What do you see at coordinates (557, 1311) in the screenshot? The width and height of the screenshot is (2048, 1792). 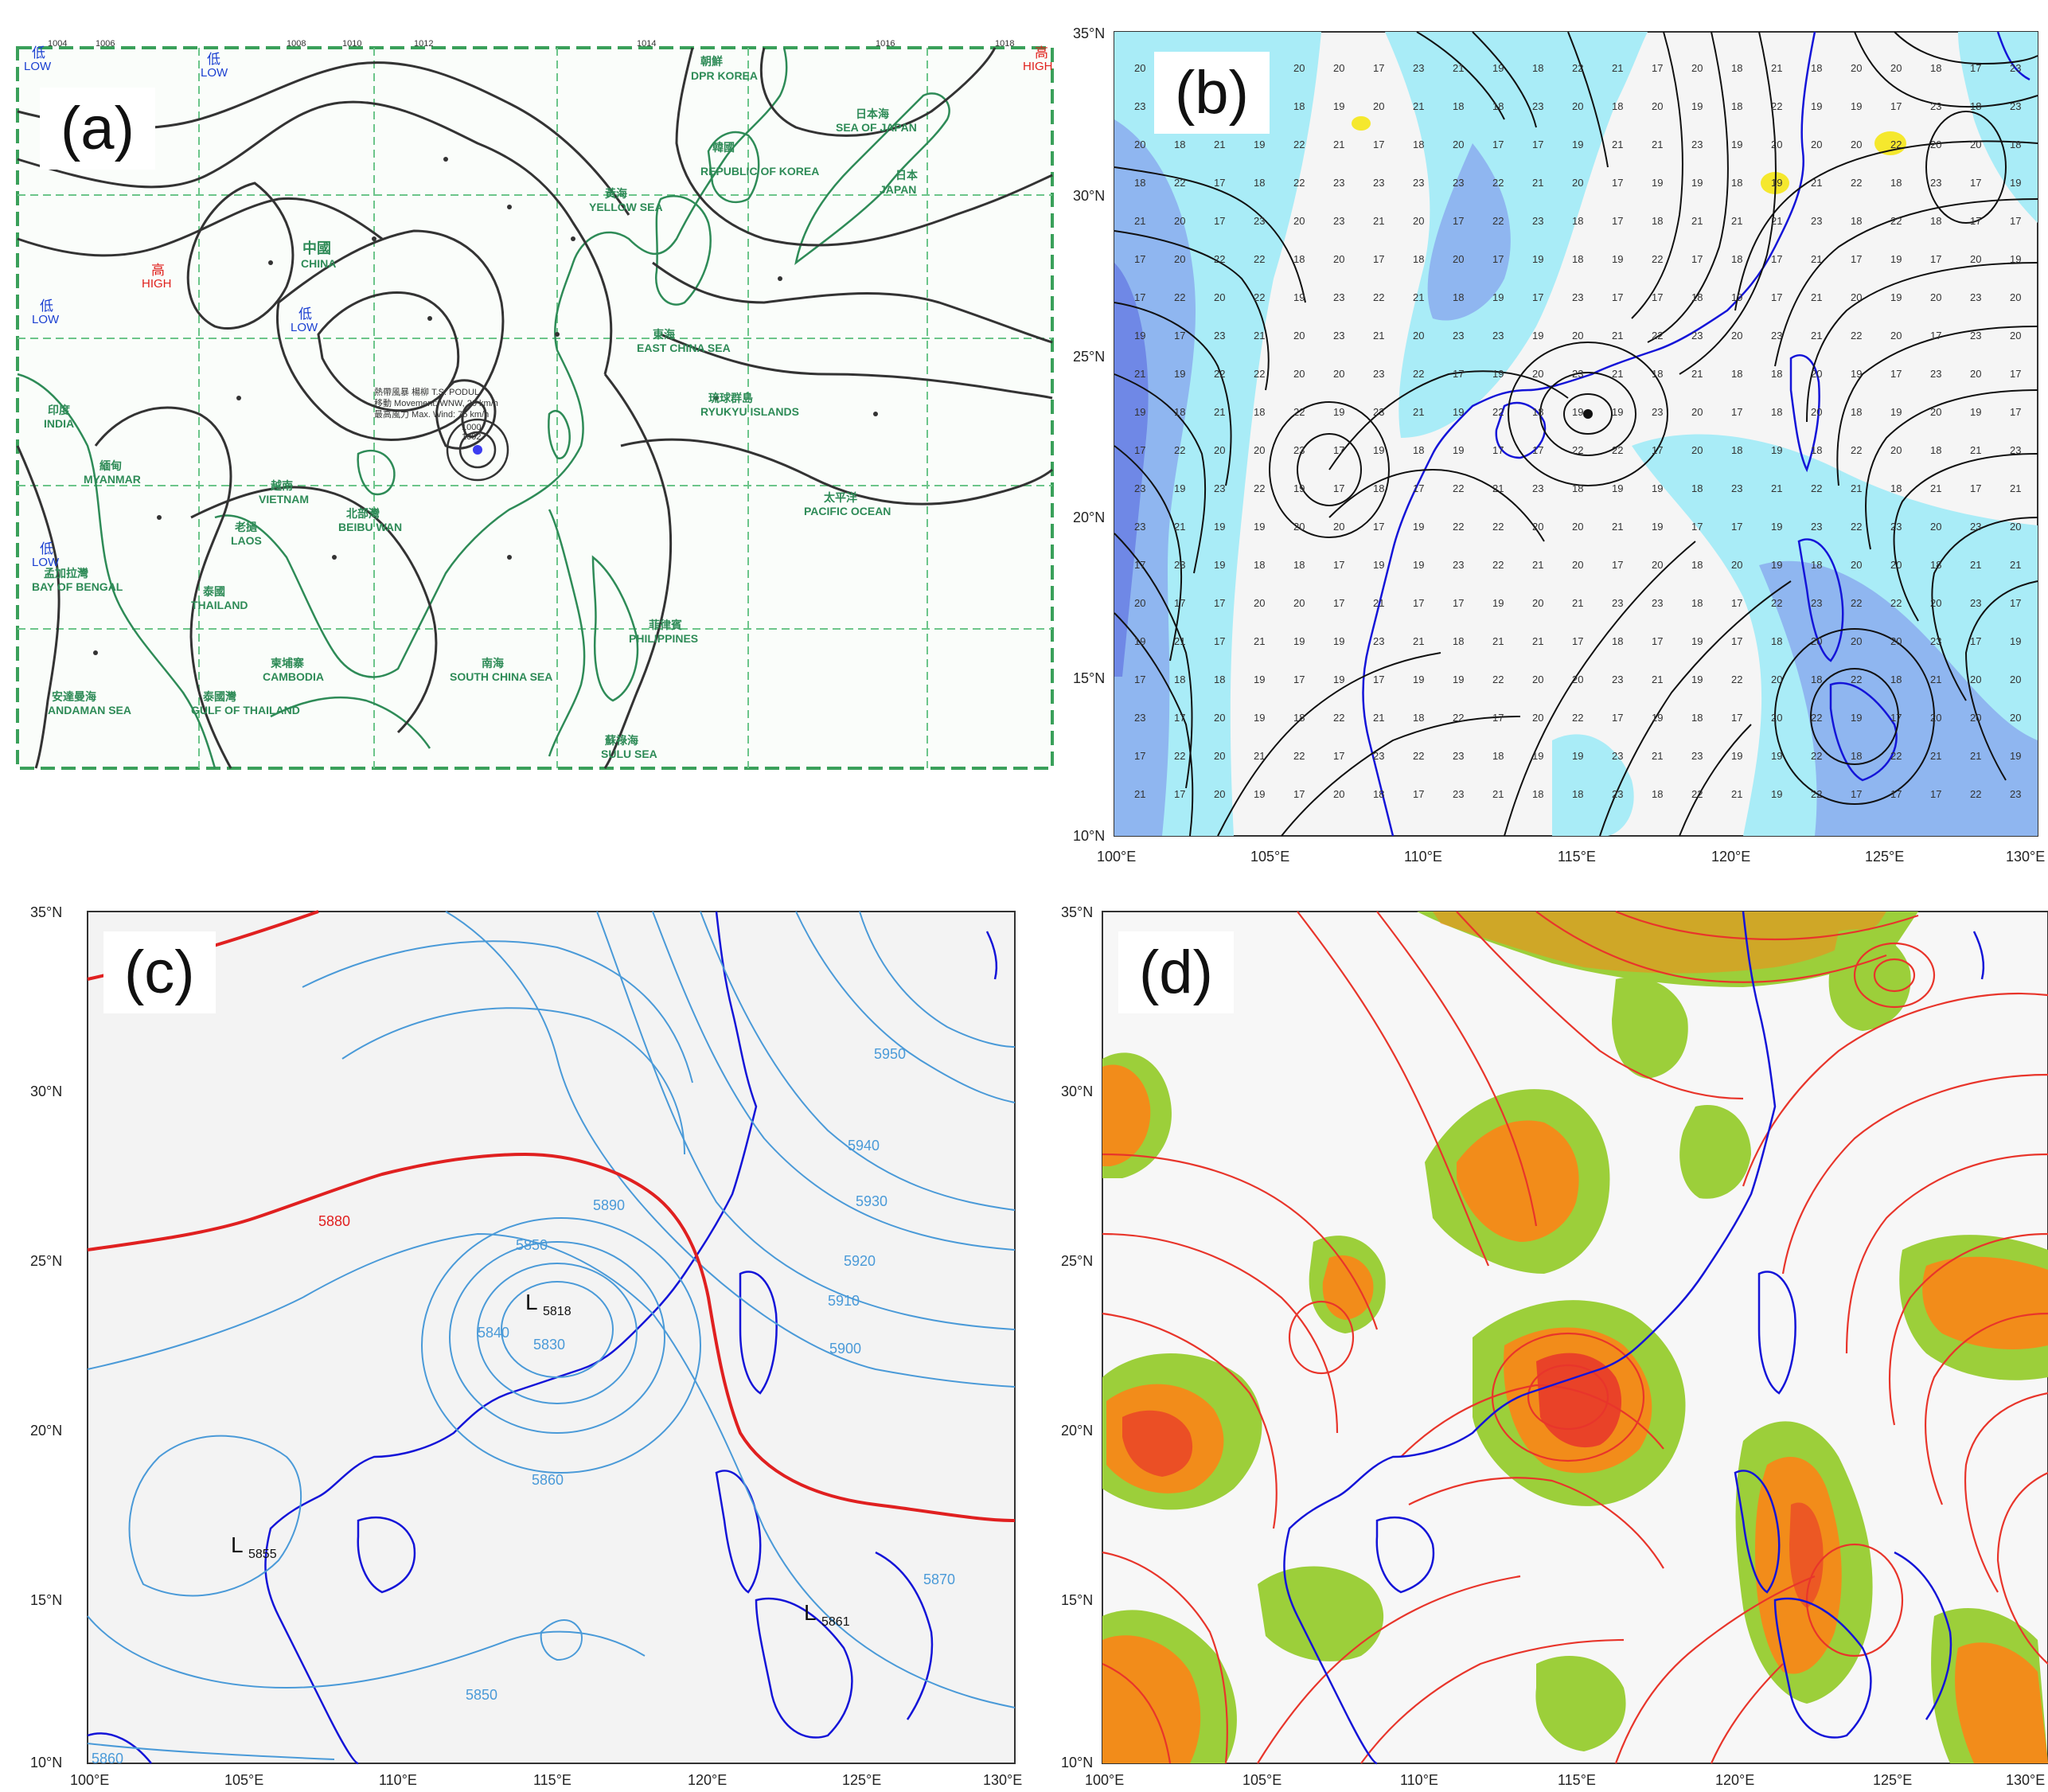 I see `low-value: 5818` at bounding box center [557, 1311].